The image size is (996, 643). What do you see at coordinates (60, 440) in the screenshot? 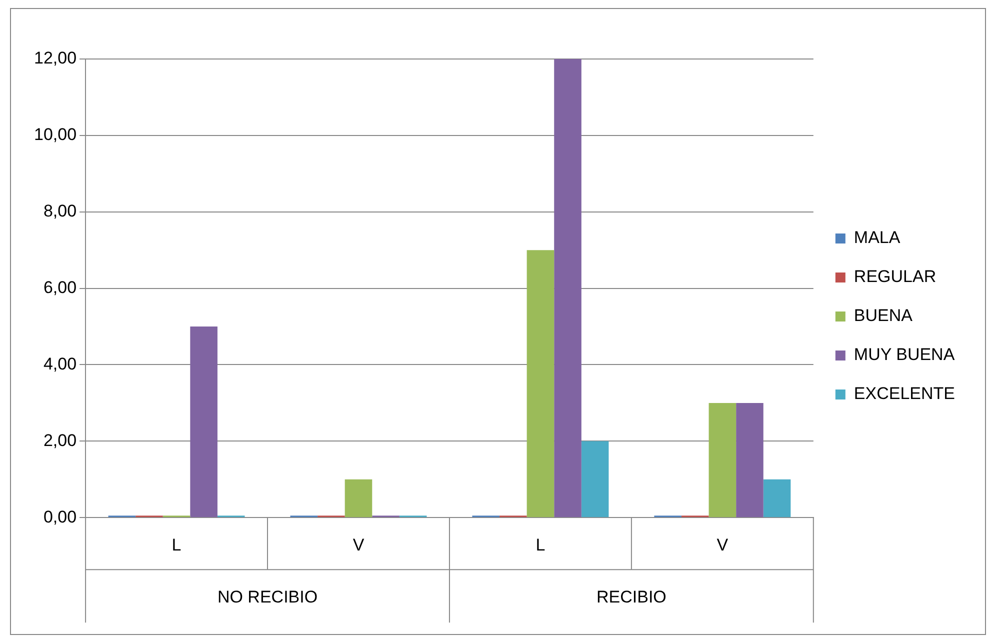
I see `y-tick-label: 2,00` at bounding box center [60, 440].